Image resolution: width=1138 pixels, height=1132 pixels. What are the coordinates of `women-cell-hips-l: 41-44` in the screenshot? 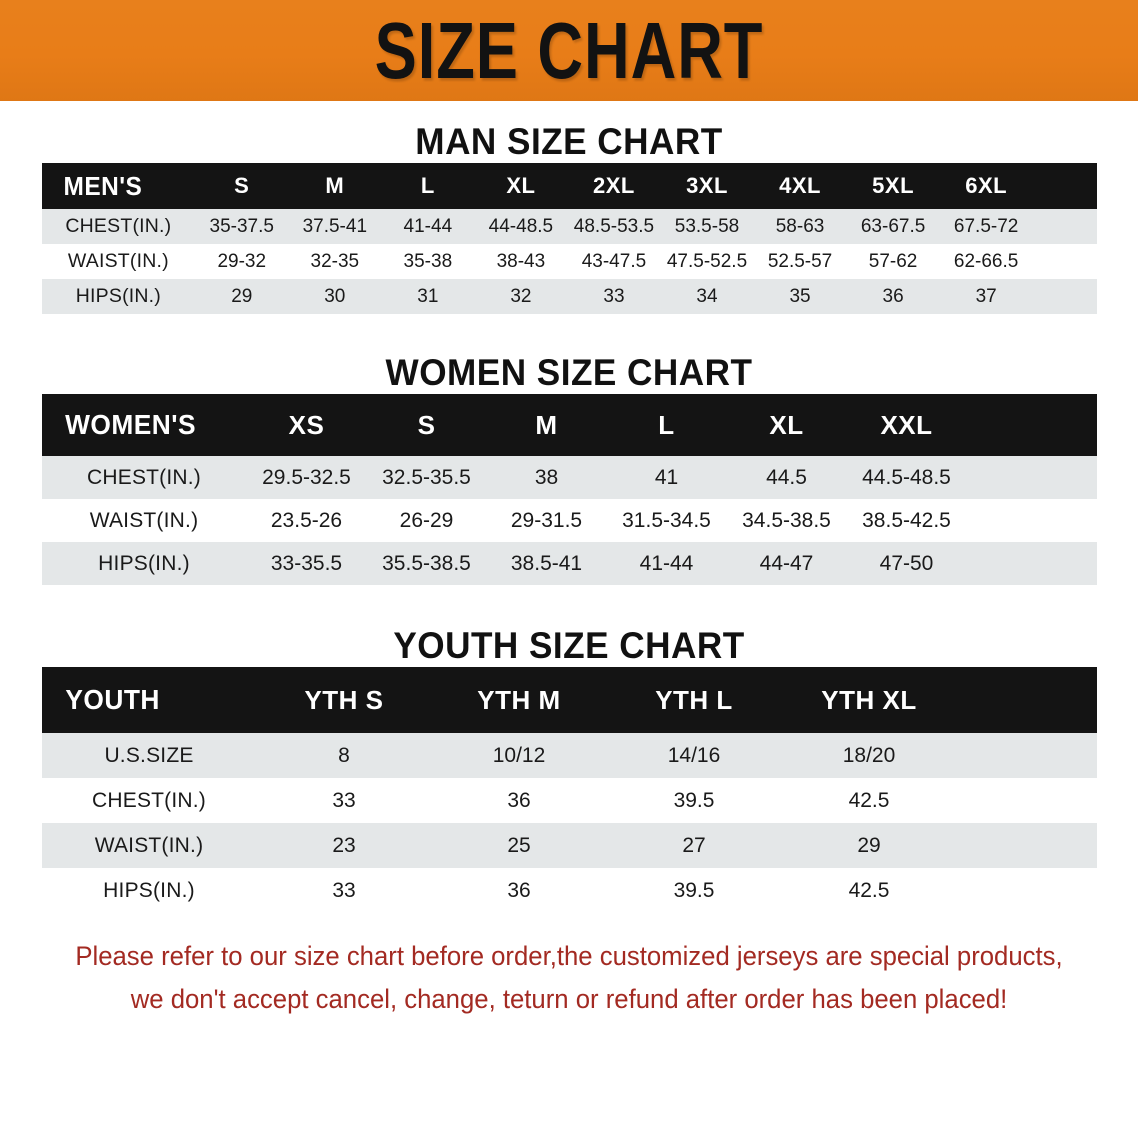 It's located at (666, 563).